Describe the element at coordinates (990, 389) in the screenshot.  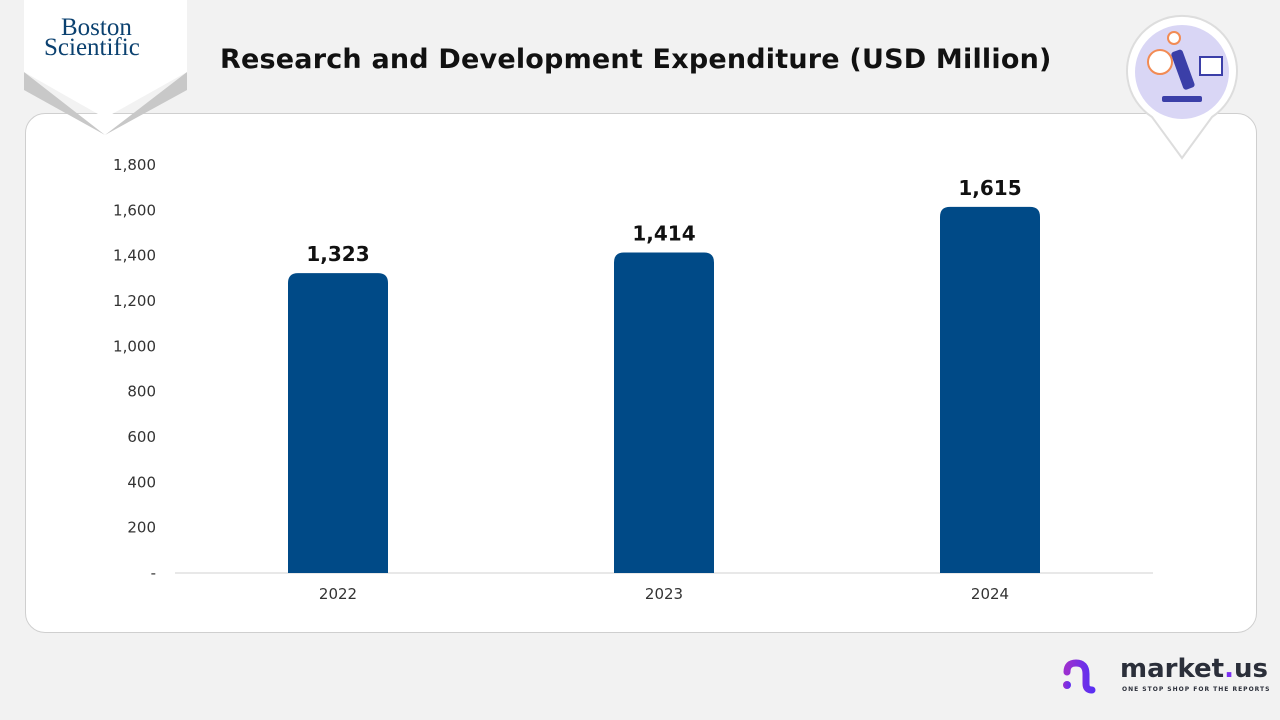
I see `bar-2024` at that location.